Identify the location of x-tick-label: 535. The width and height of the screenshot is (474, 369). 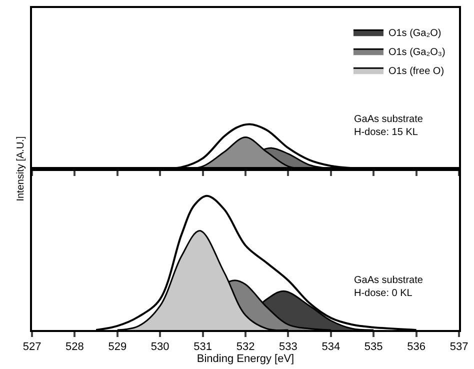
(373, 347).